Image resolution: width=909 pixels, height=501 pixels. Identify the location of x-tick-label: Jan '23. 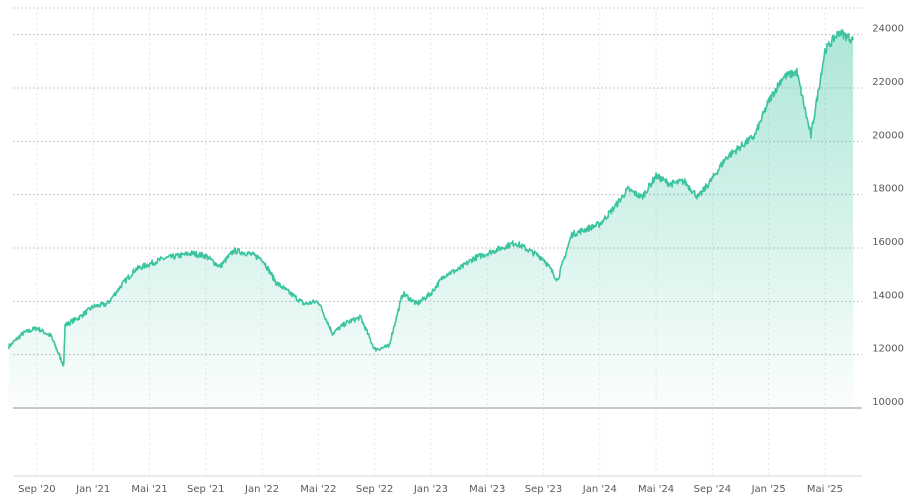
(430, 489).